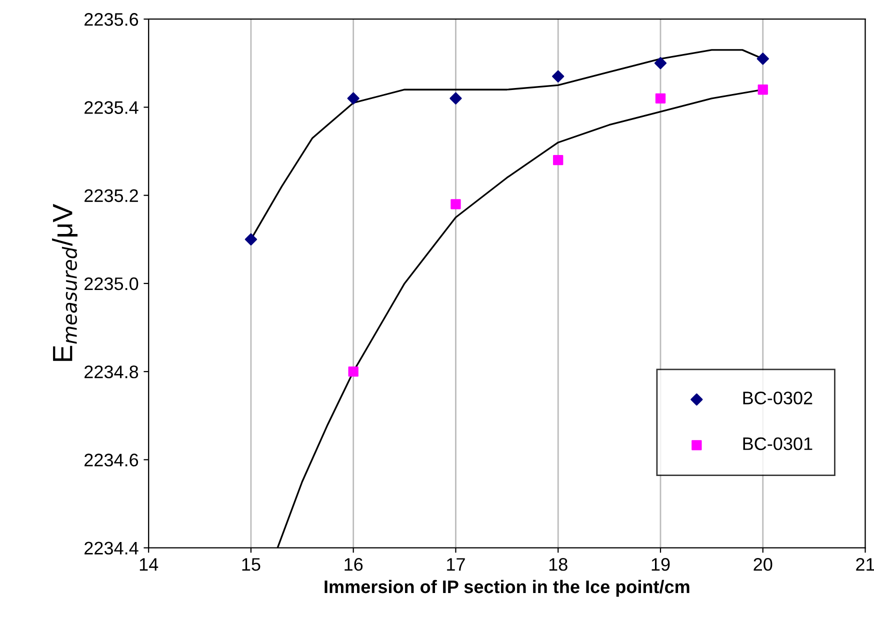  I want to click on x-tick-label: 14, so click(149, 564).